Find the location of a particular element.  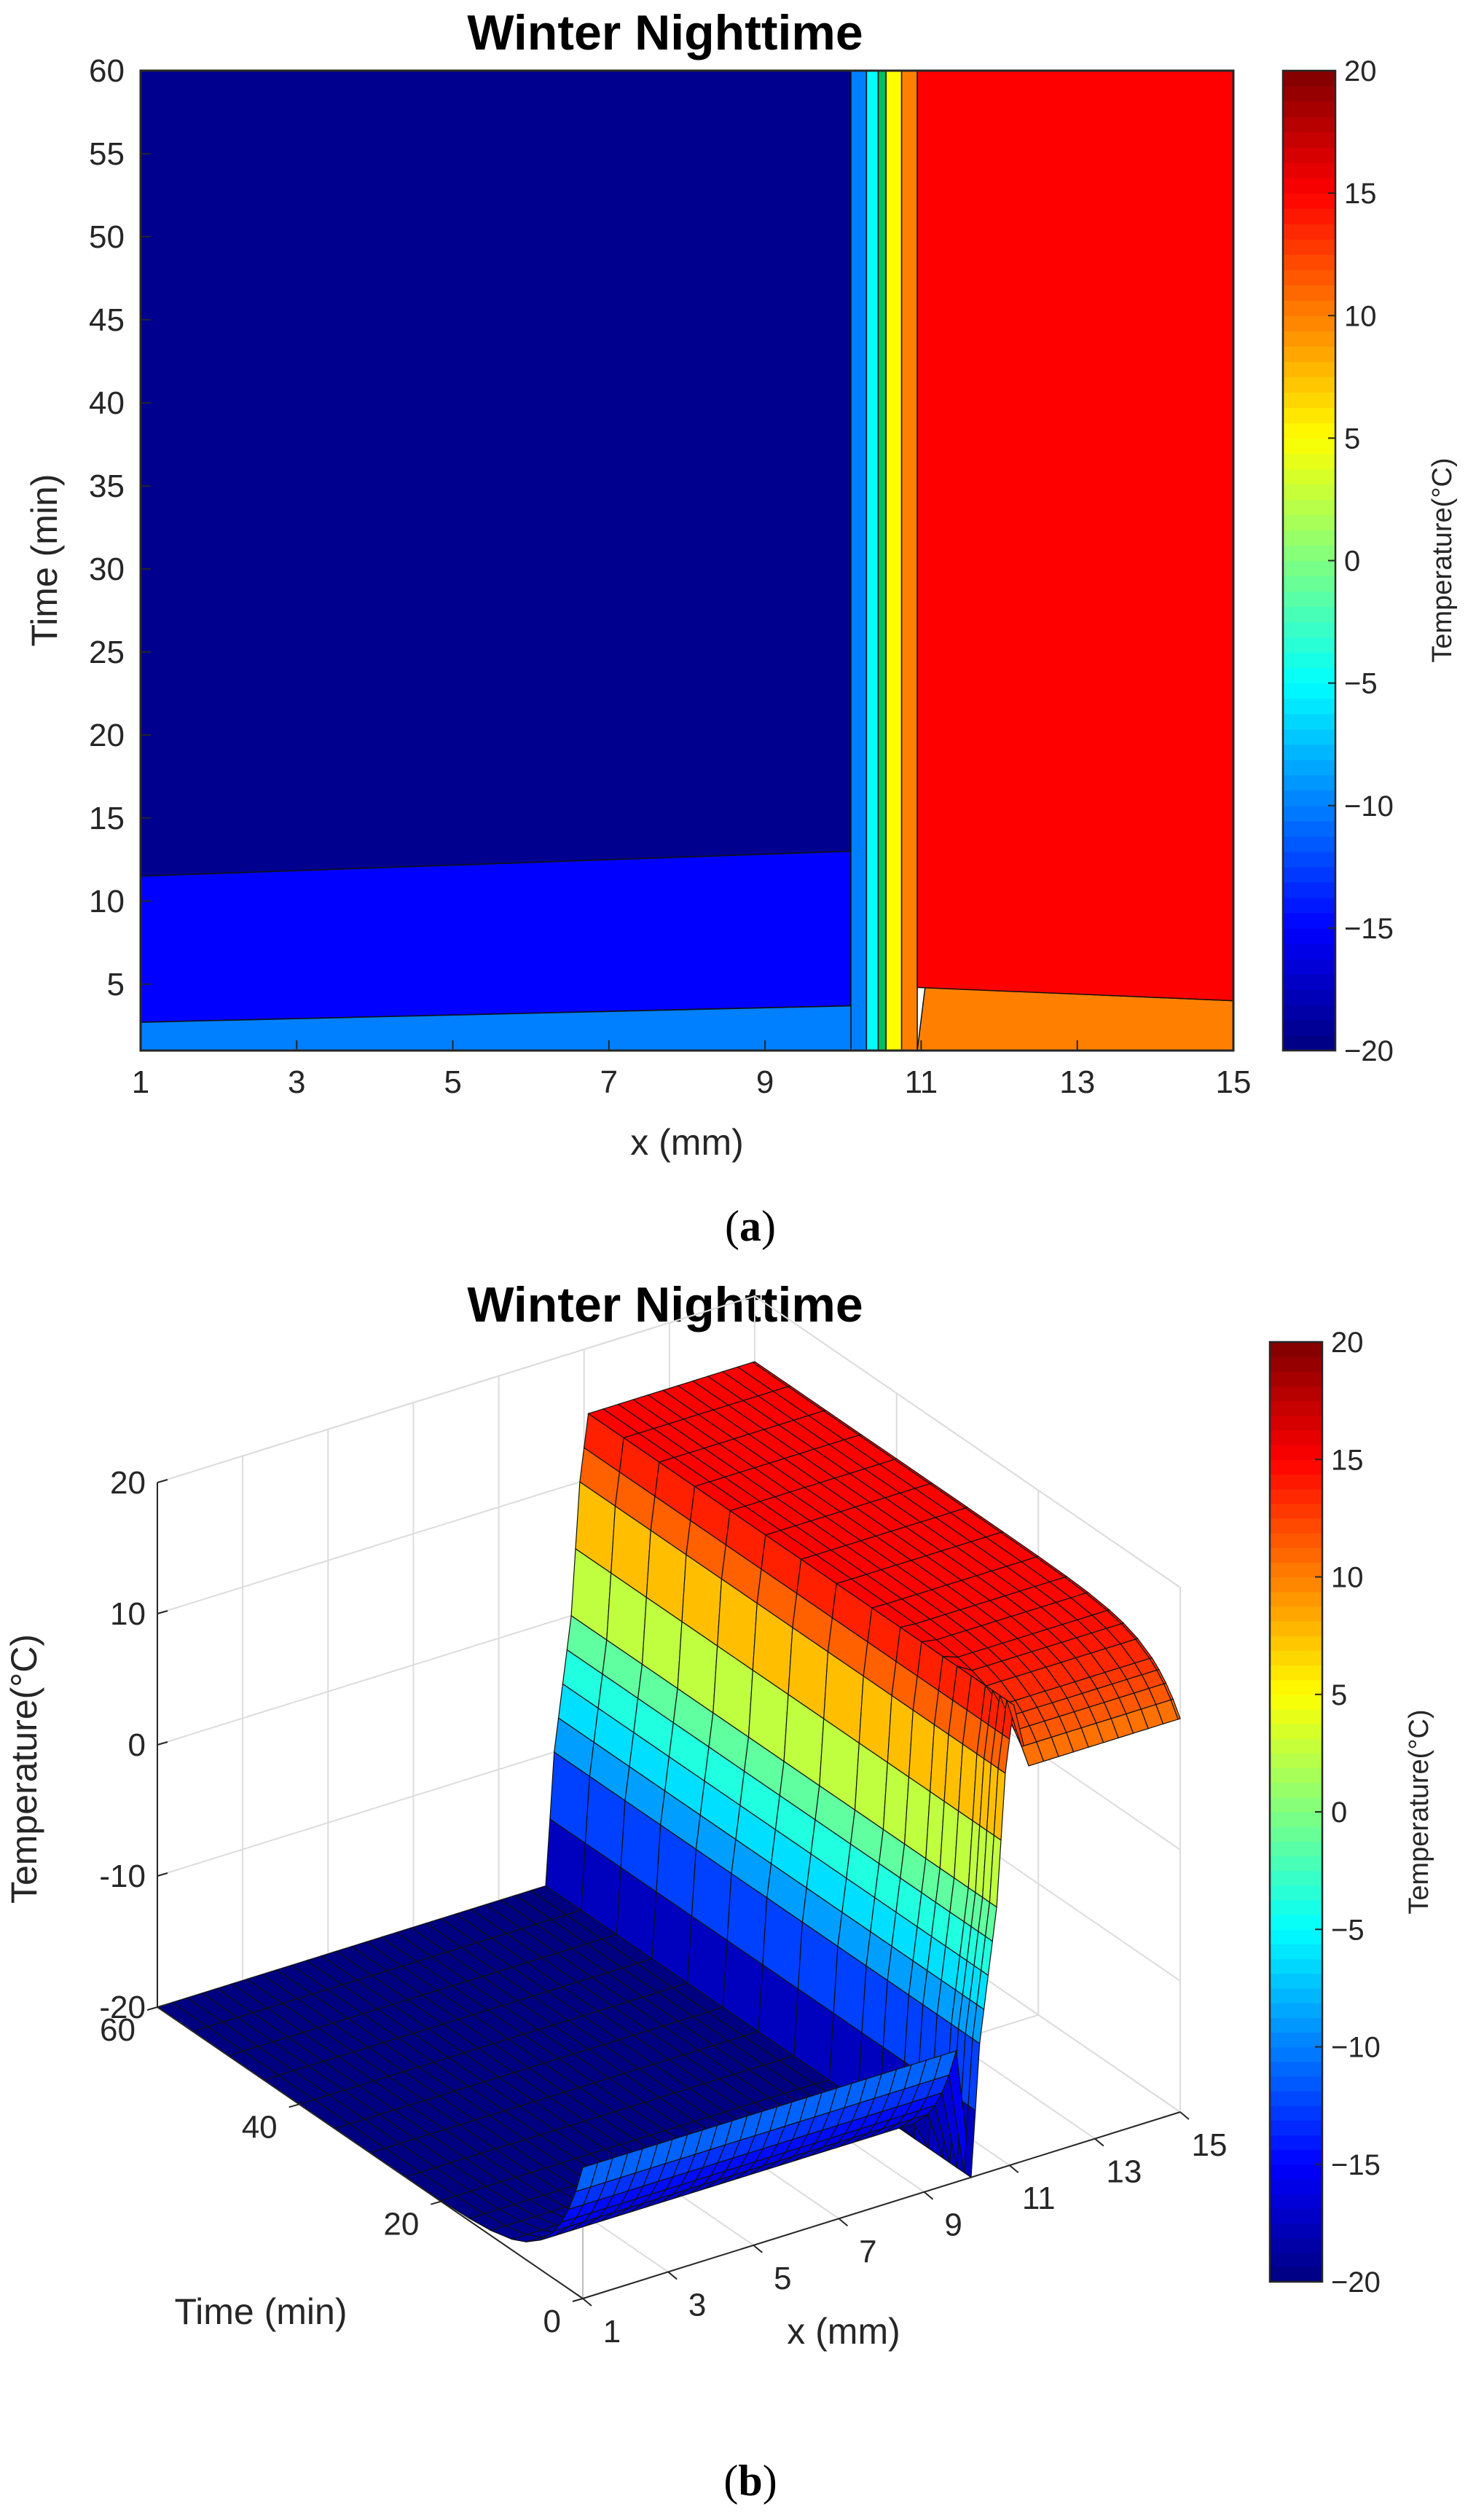

colorbar-tick-label: −5 is located at coordinates (1361, 684).